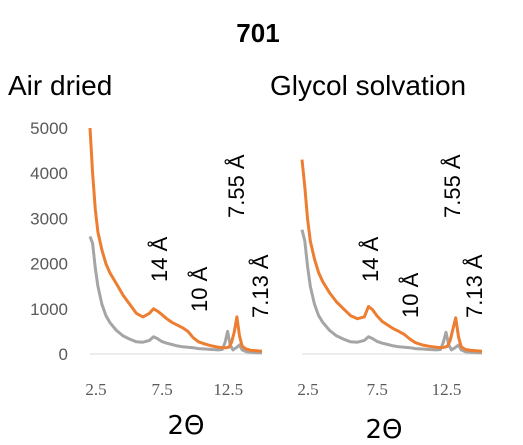 The image size is (523, 445). I want to click on y-tick-label: 0, so click(63, 354).